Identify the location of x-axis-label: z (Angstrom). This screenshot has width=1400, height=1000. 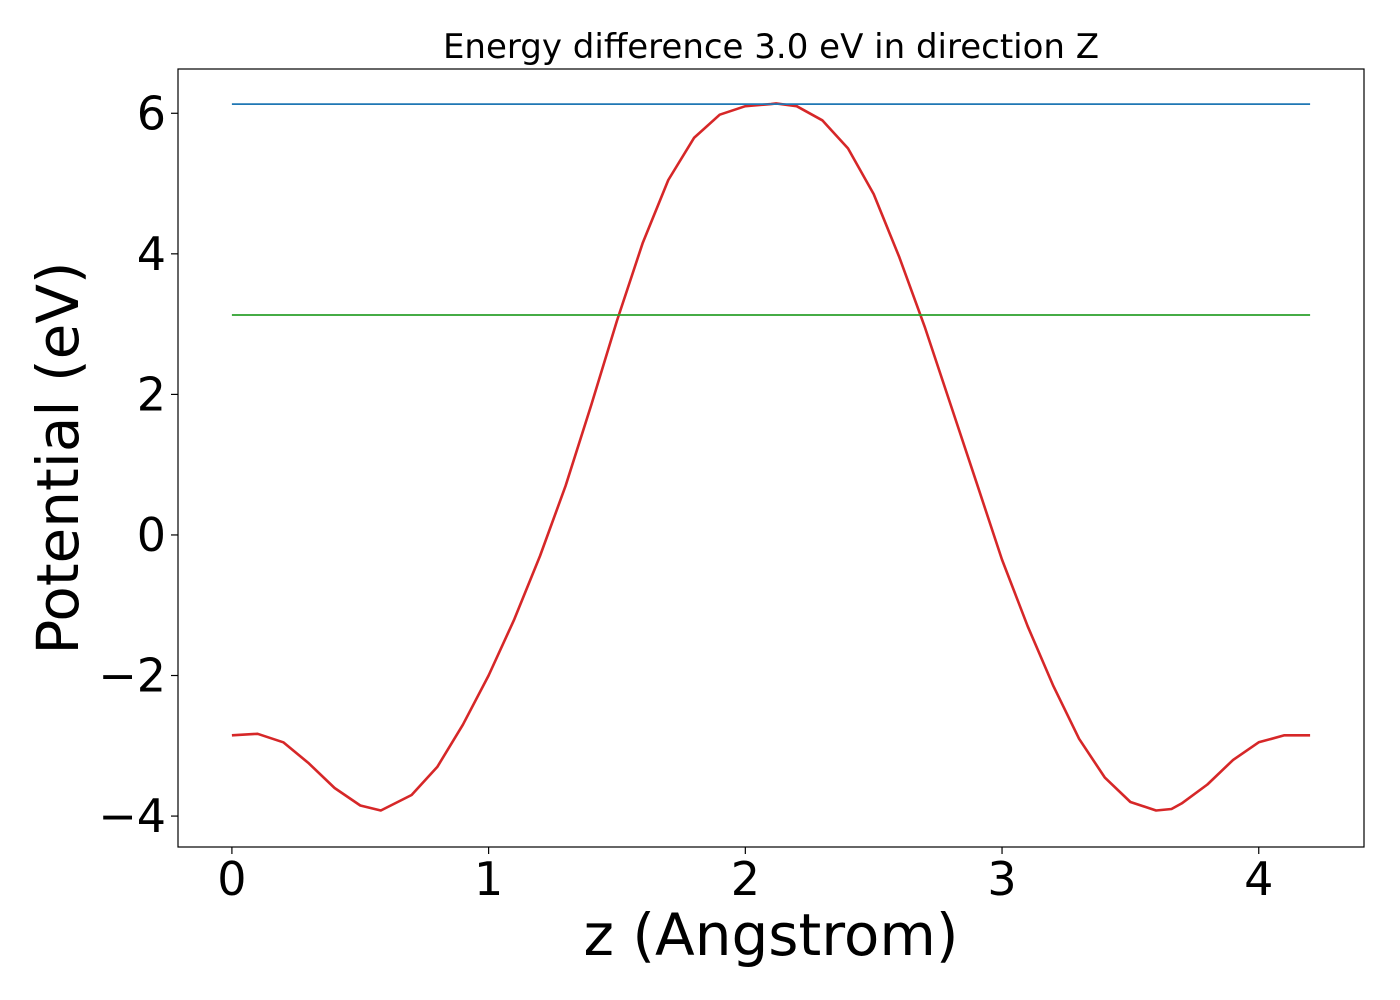
(771, 935).